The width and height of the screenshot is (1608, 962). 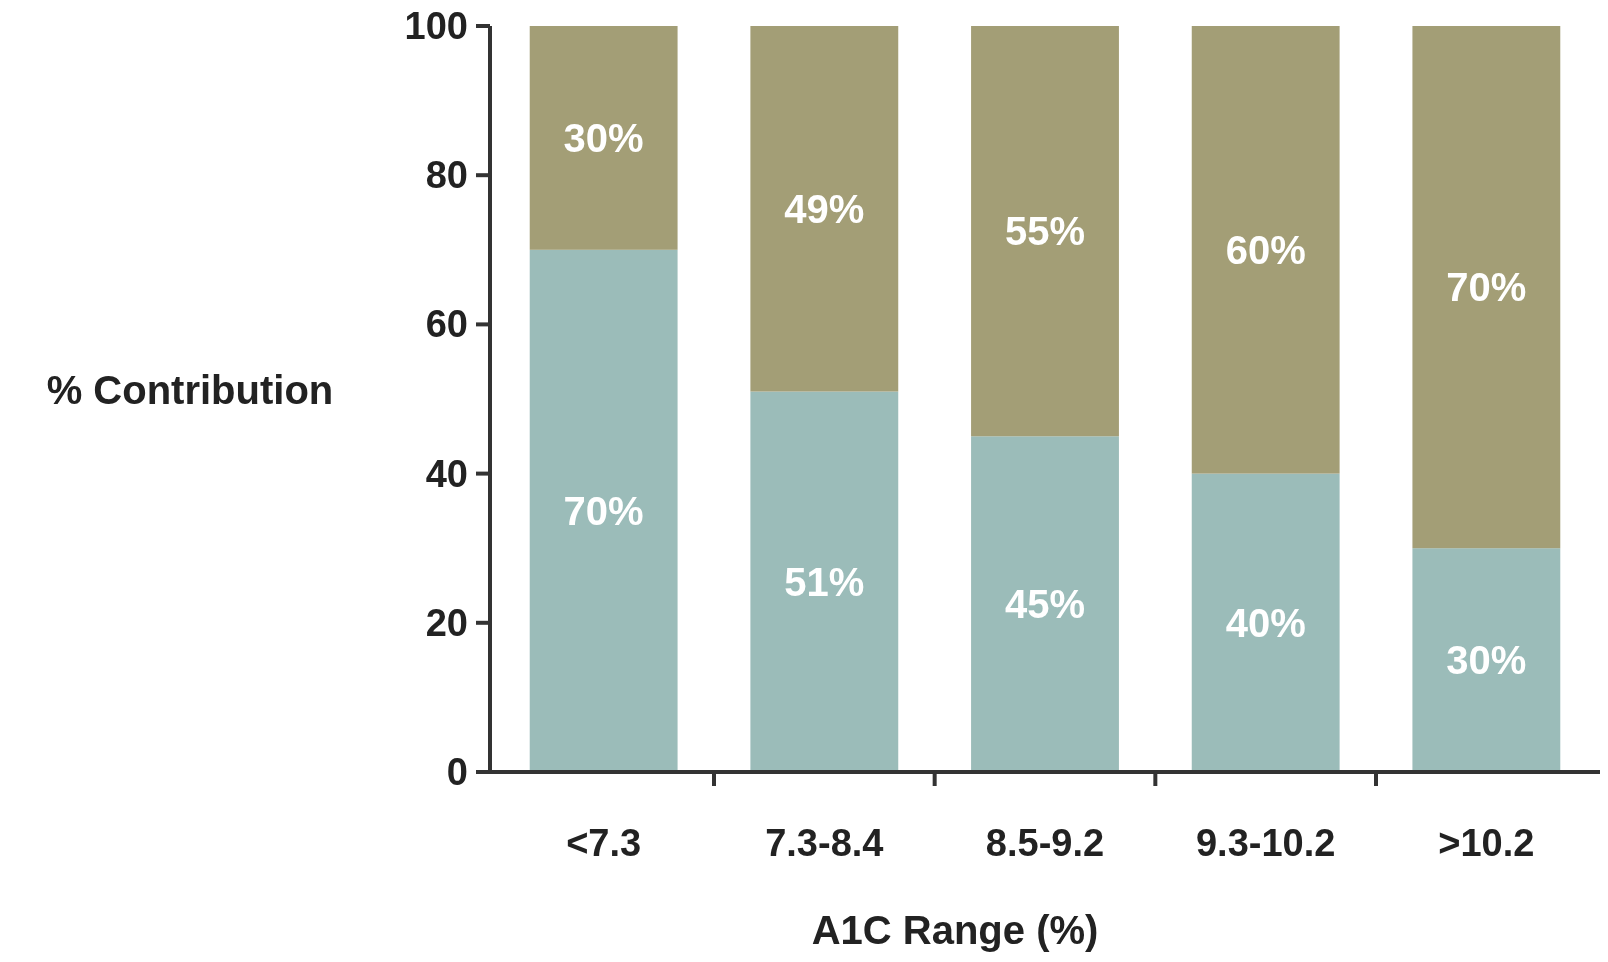 I want to click on y-tick-label: 100, so click(x=436, y=26).